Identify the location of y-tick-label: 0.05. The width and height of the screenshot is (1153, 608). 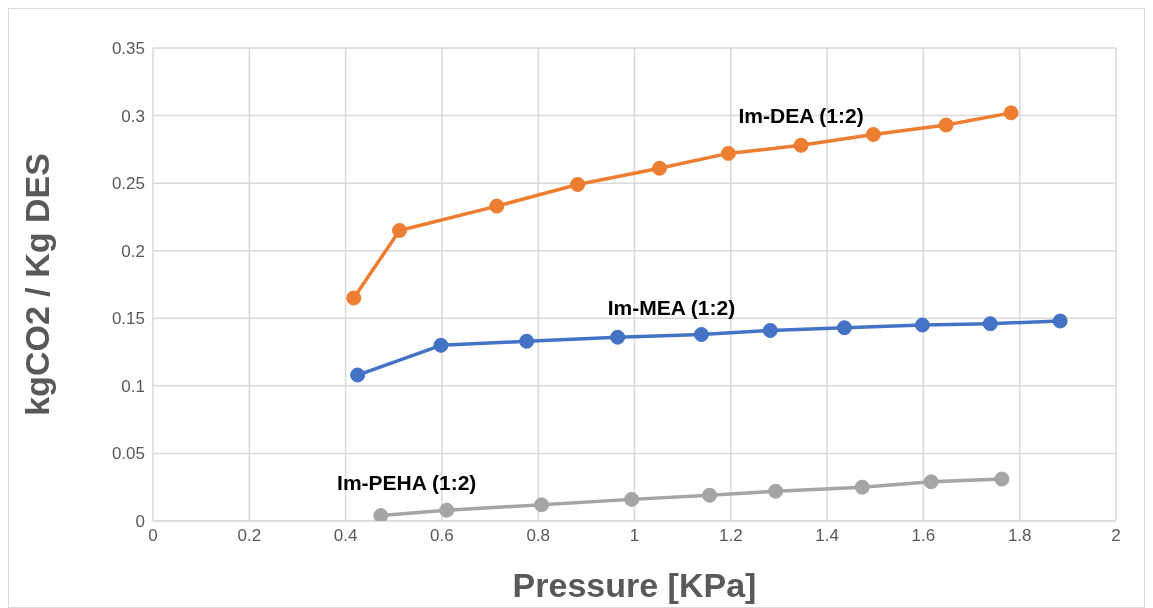
(128, 454).